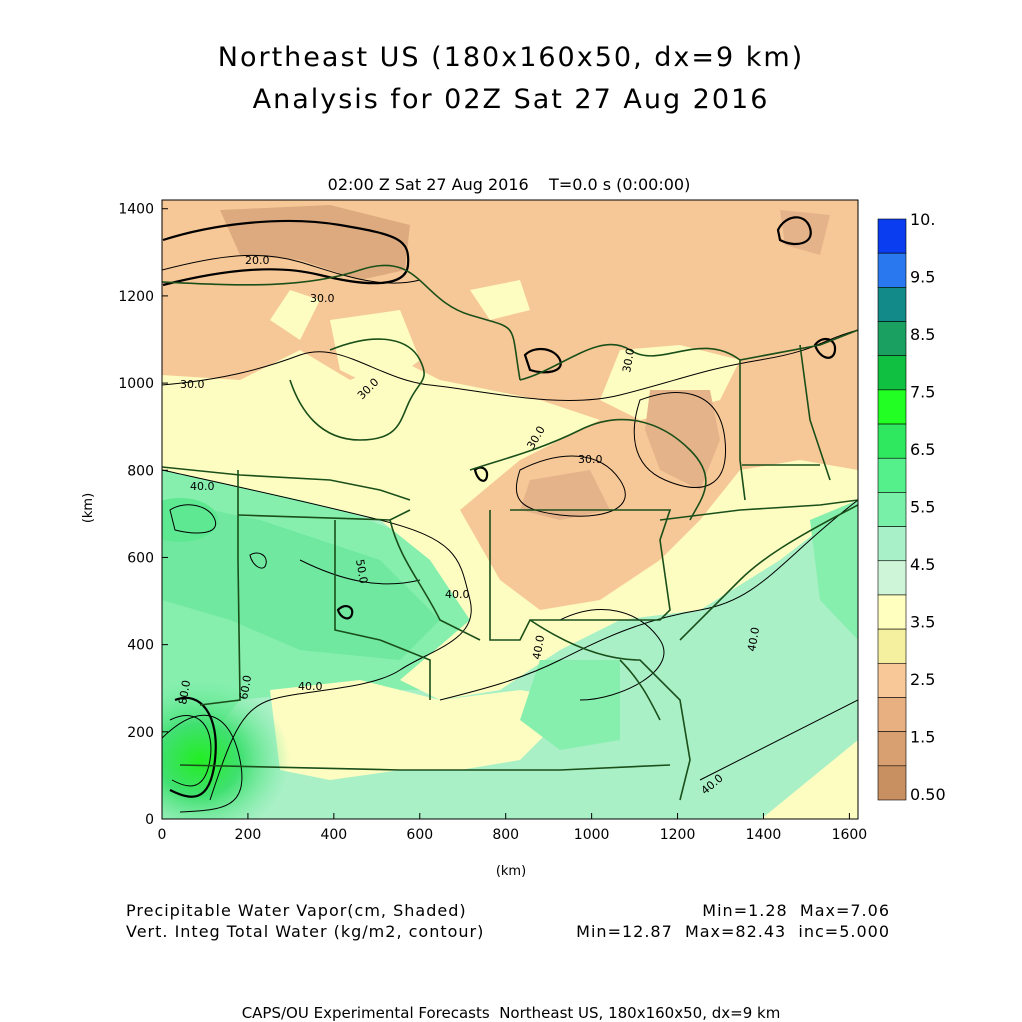  Describe the element at coordinates (136, 384) in the screenshot. I see `y-tick-label: 1000` at that location.